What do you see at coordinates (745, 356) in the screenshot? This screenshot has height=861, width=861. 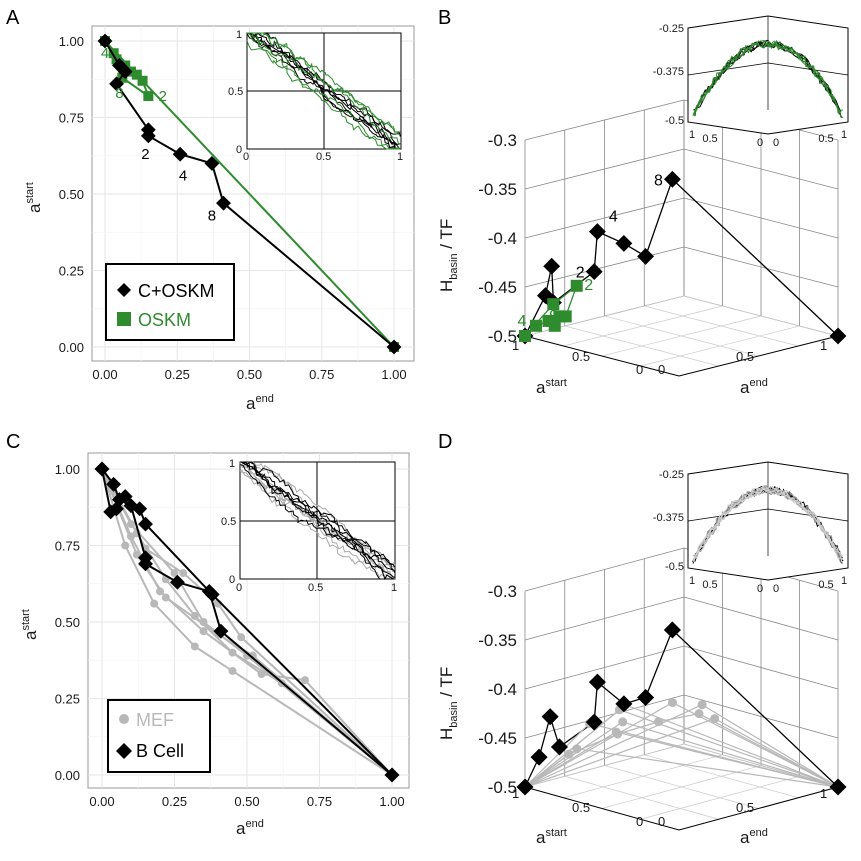 I see `end-tick: 0.5` at bounding box center [745, 356].